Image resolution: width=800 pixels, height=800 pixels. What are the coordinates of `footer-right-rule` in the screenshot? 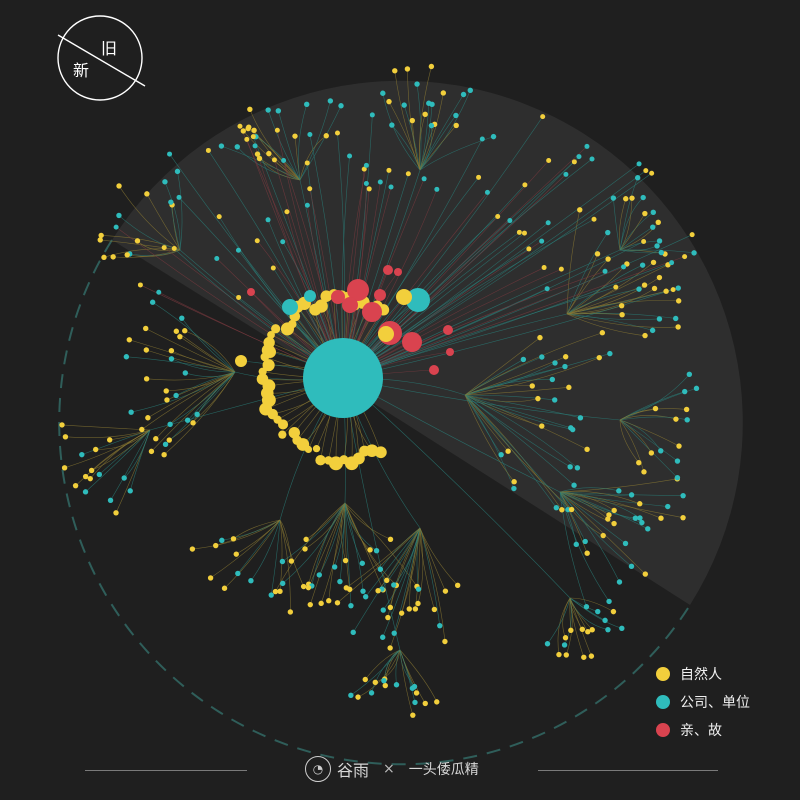 It's located at (628, 770).